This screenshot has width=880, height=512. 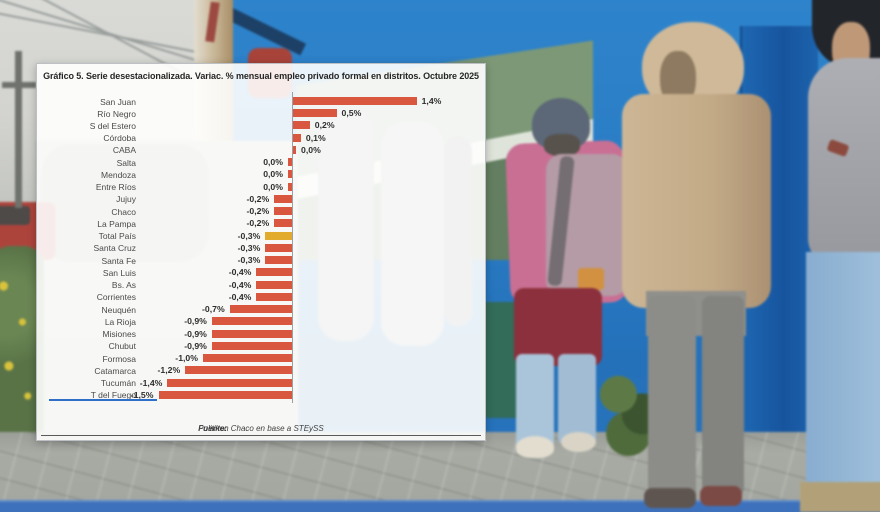 I want to click on chart-row: Salta 0,0%, so click(x=261, y=162).